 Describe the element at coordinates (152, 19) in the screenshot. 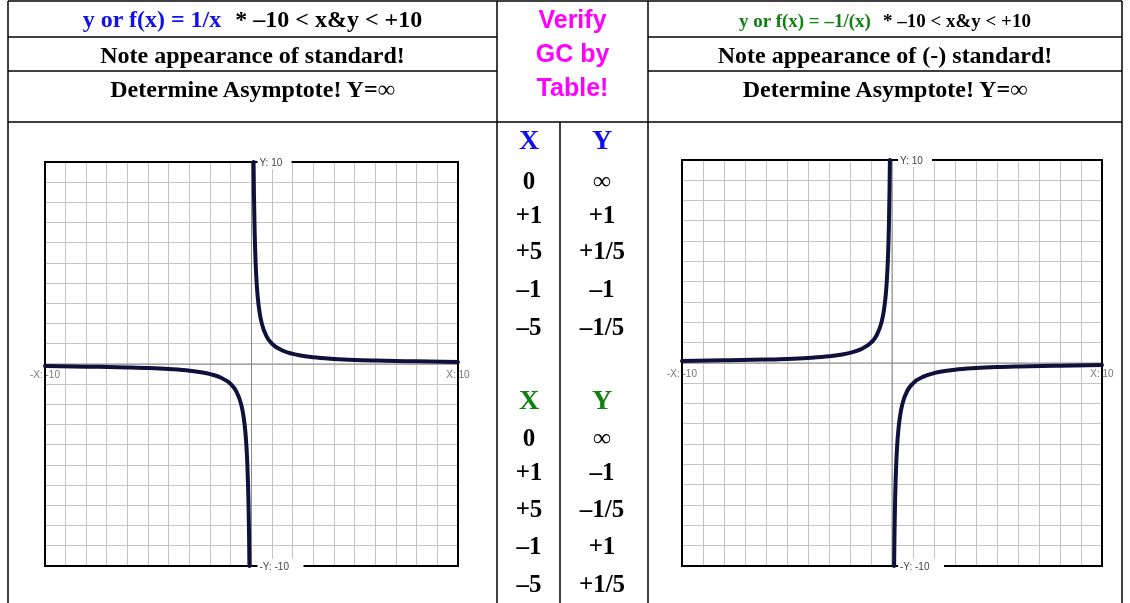

I see `chart-title: y or f(x) = 1/x` at that location.